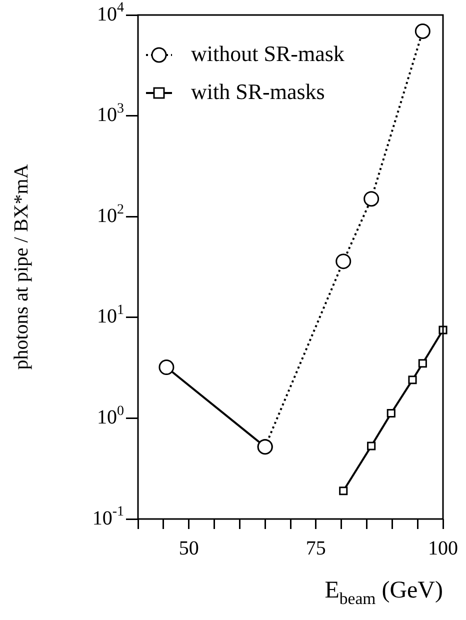 Image resolution: width=466 pixels, height=620 pixels. Describe the element at coordinates (316, 548) in the screenshot. I see `x-tick-label: 75` at that location.